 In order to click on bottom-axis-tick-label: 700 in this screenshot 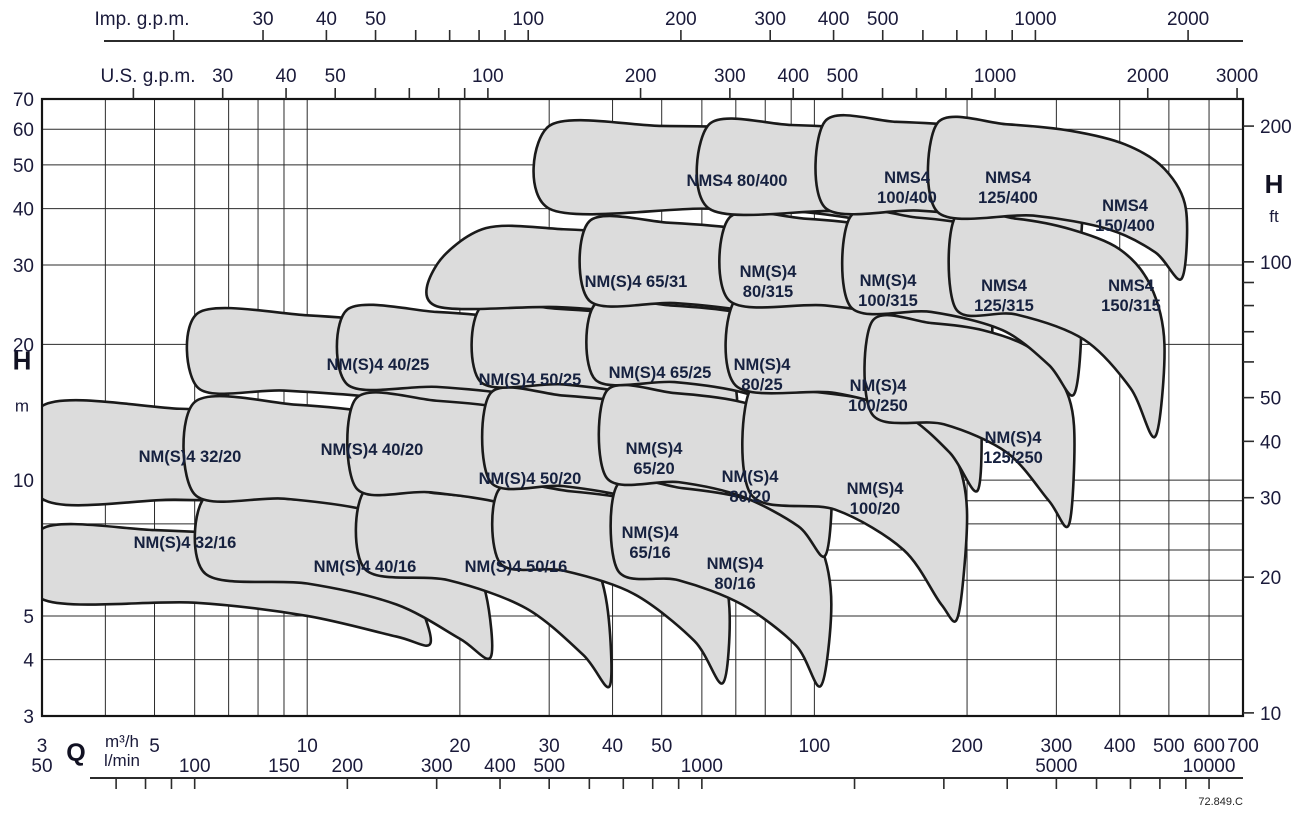, I will do `click(1243, 746)`.